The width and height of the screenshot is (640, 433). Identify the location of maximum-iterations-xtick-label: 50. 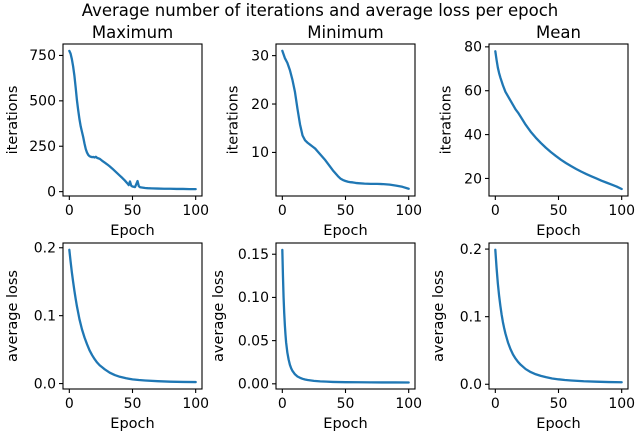
(133, 211).